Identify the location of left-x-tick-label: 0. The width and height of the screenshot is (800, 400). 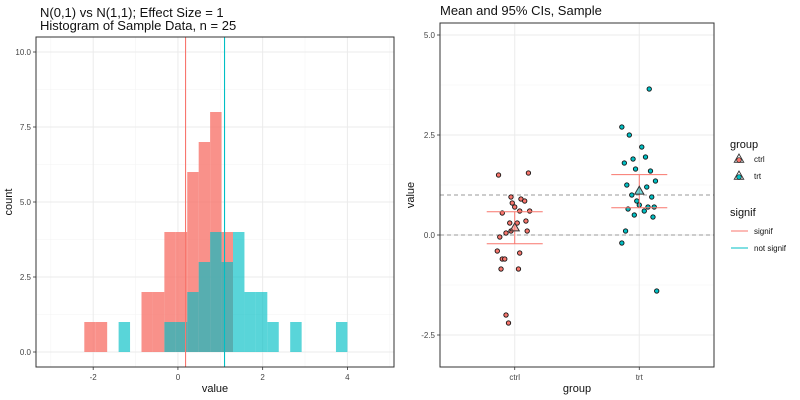
(178, 377).